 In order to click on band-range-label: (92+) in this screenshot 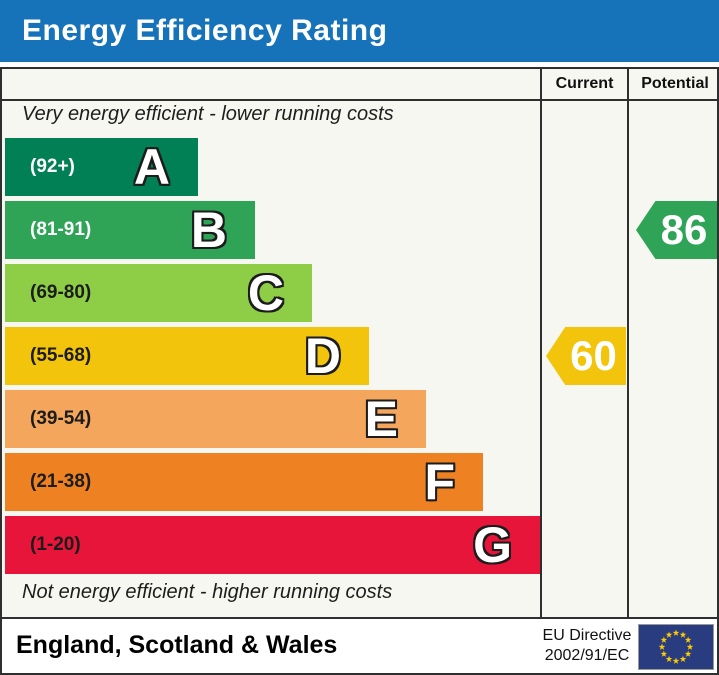, I will do `click(52, 166)`.